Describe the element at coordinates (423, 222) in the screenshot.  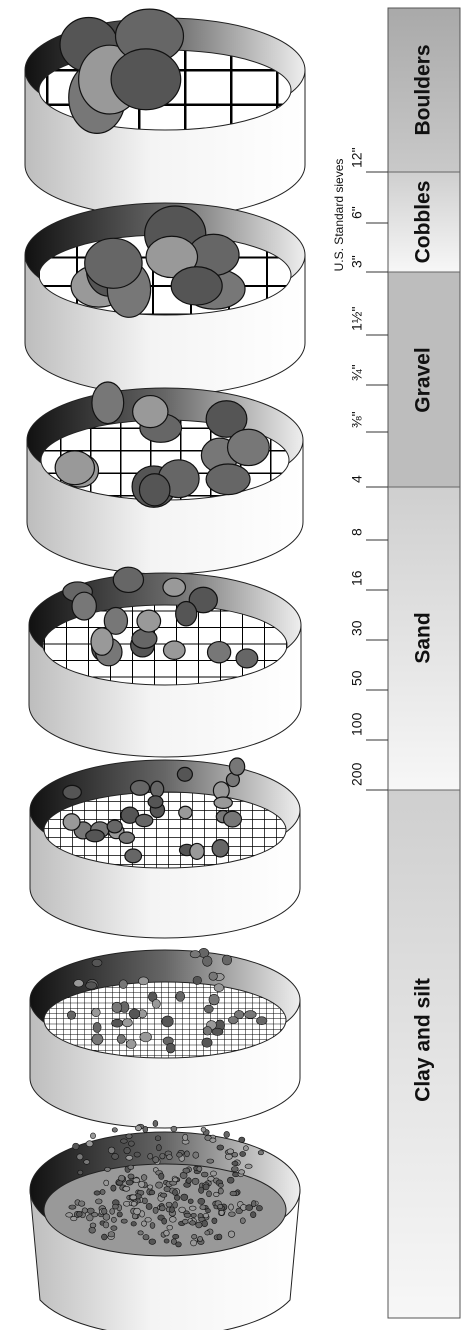
I see `class-label: Cobbles` at that location.